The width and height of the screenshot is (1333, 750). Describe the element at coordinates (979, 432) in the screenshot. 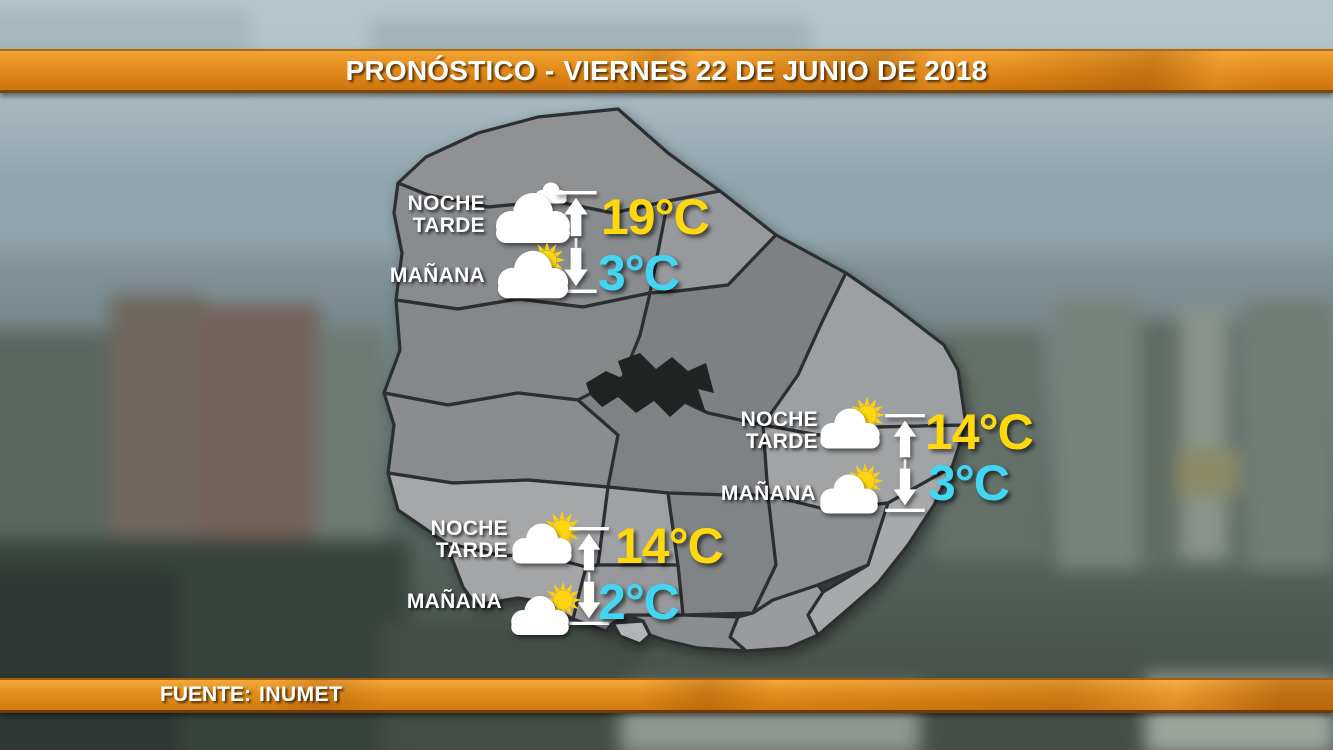

I see `east-max-temp: 14°C` at that location.